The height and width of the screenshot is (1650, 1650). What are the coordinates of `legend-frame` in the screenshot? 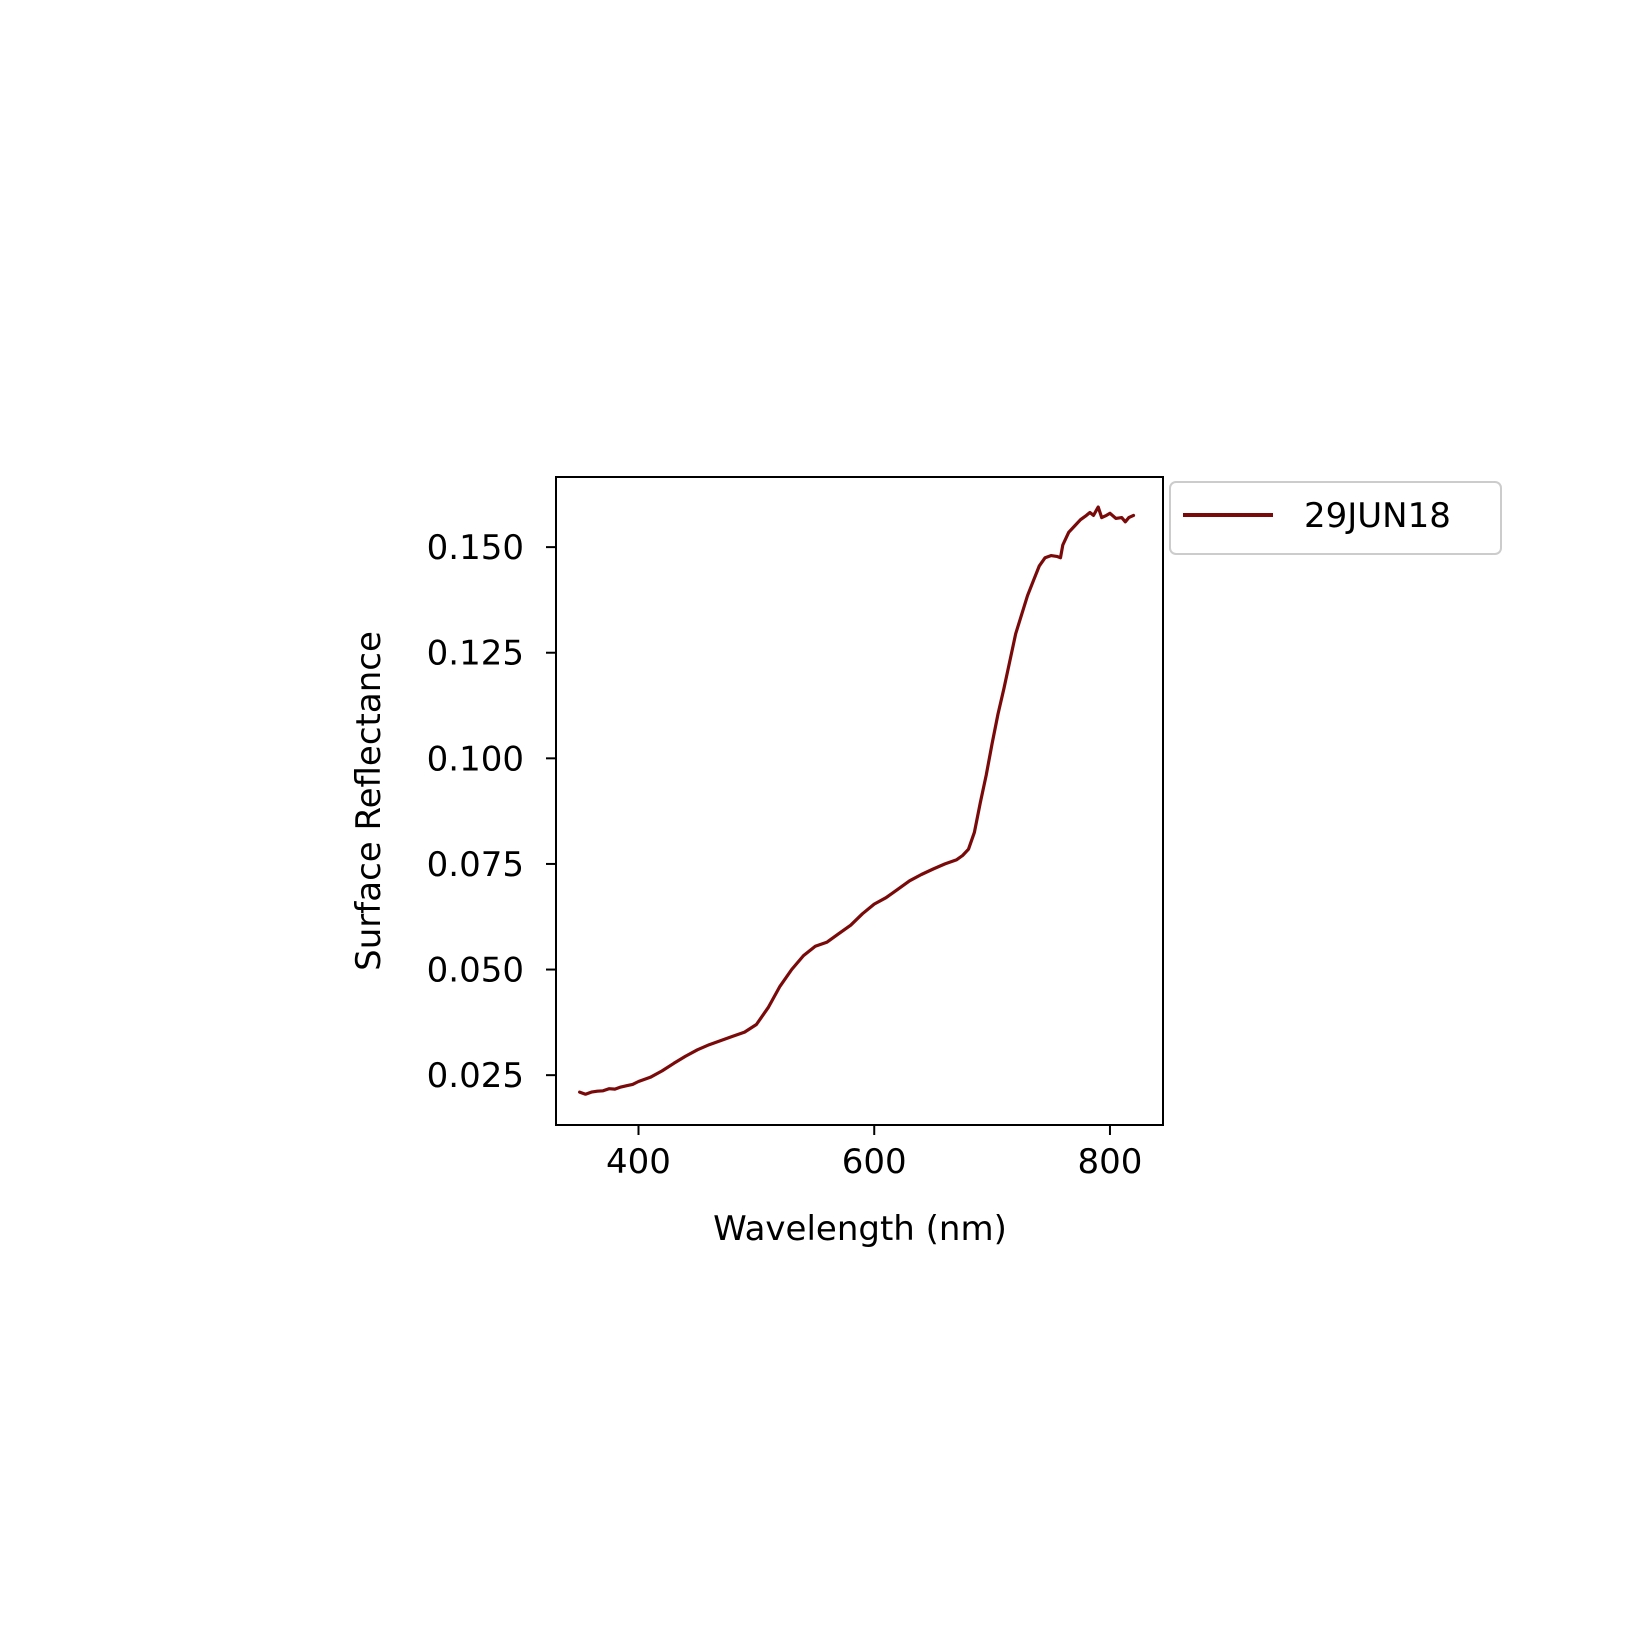 It's located at (1335, 518).